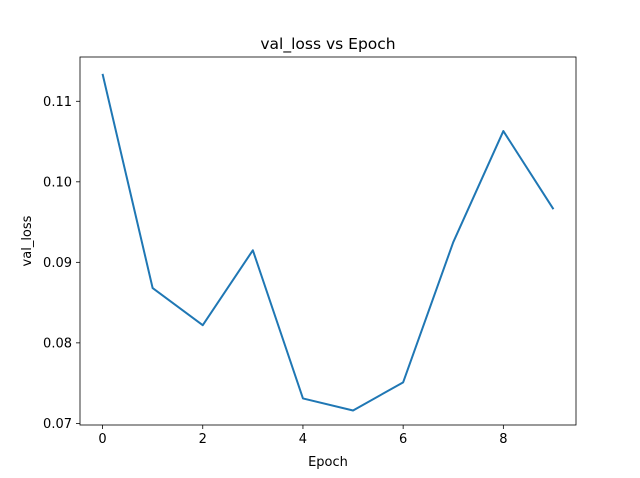 This screenshot has width=640, height=478. What do you see at coordinates (27, 240) in the screenshot?
I see `y-axis-label: val_loss` at bounding box center [27, 240].